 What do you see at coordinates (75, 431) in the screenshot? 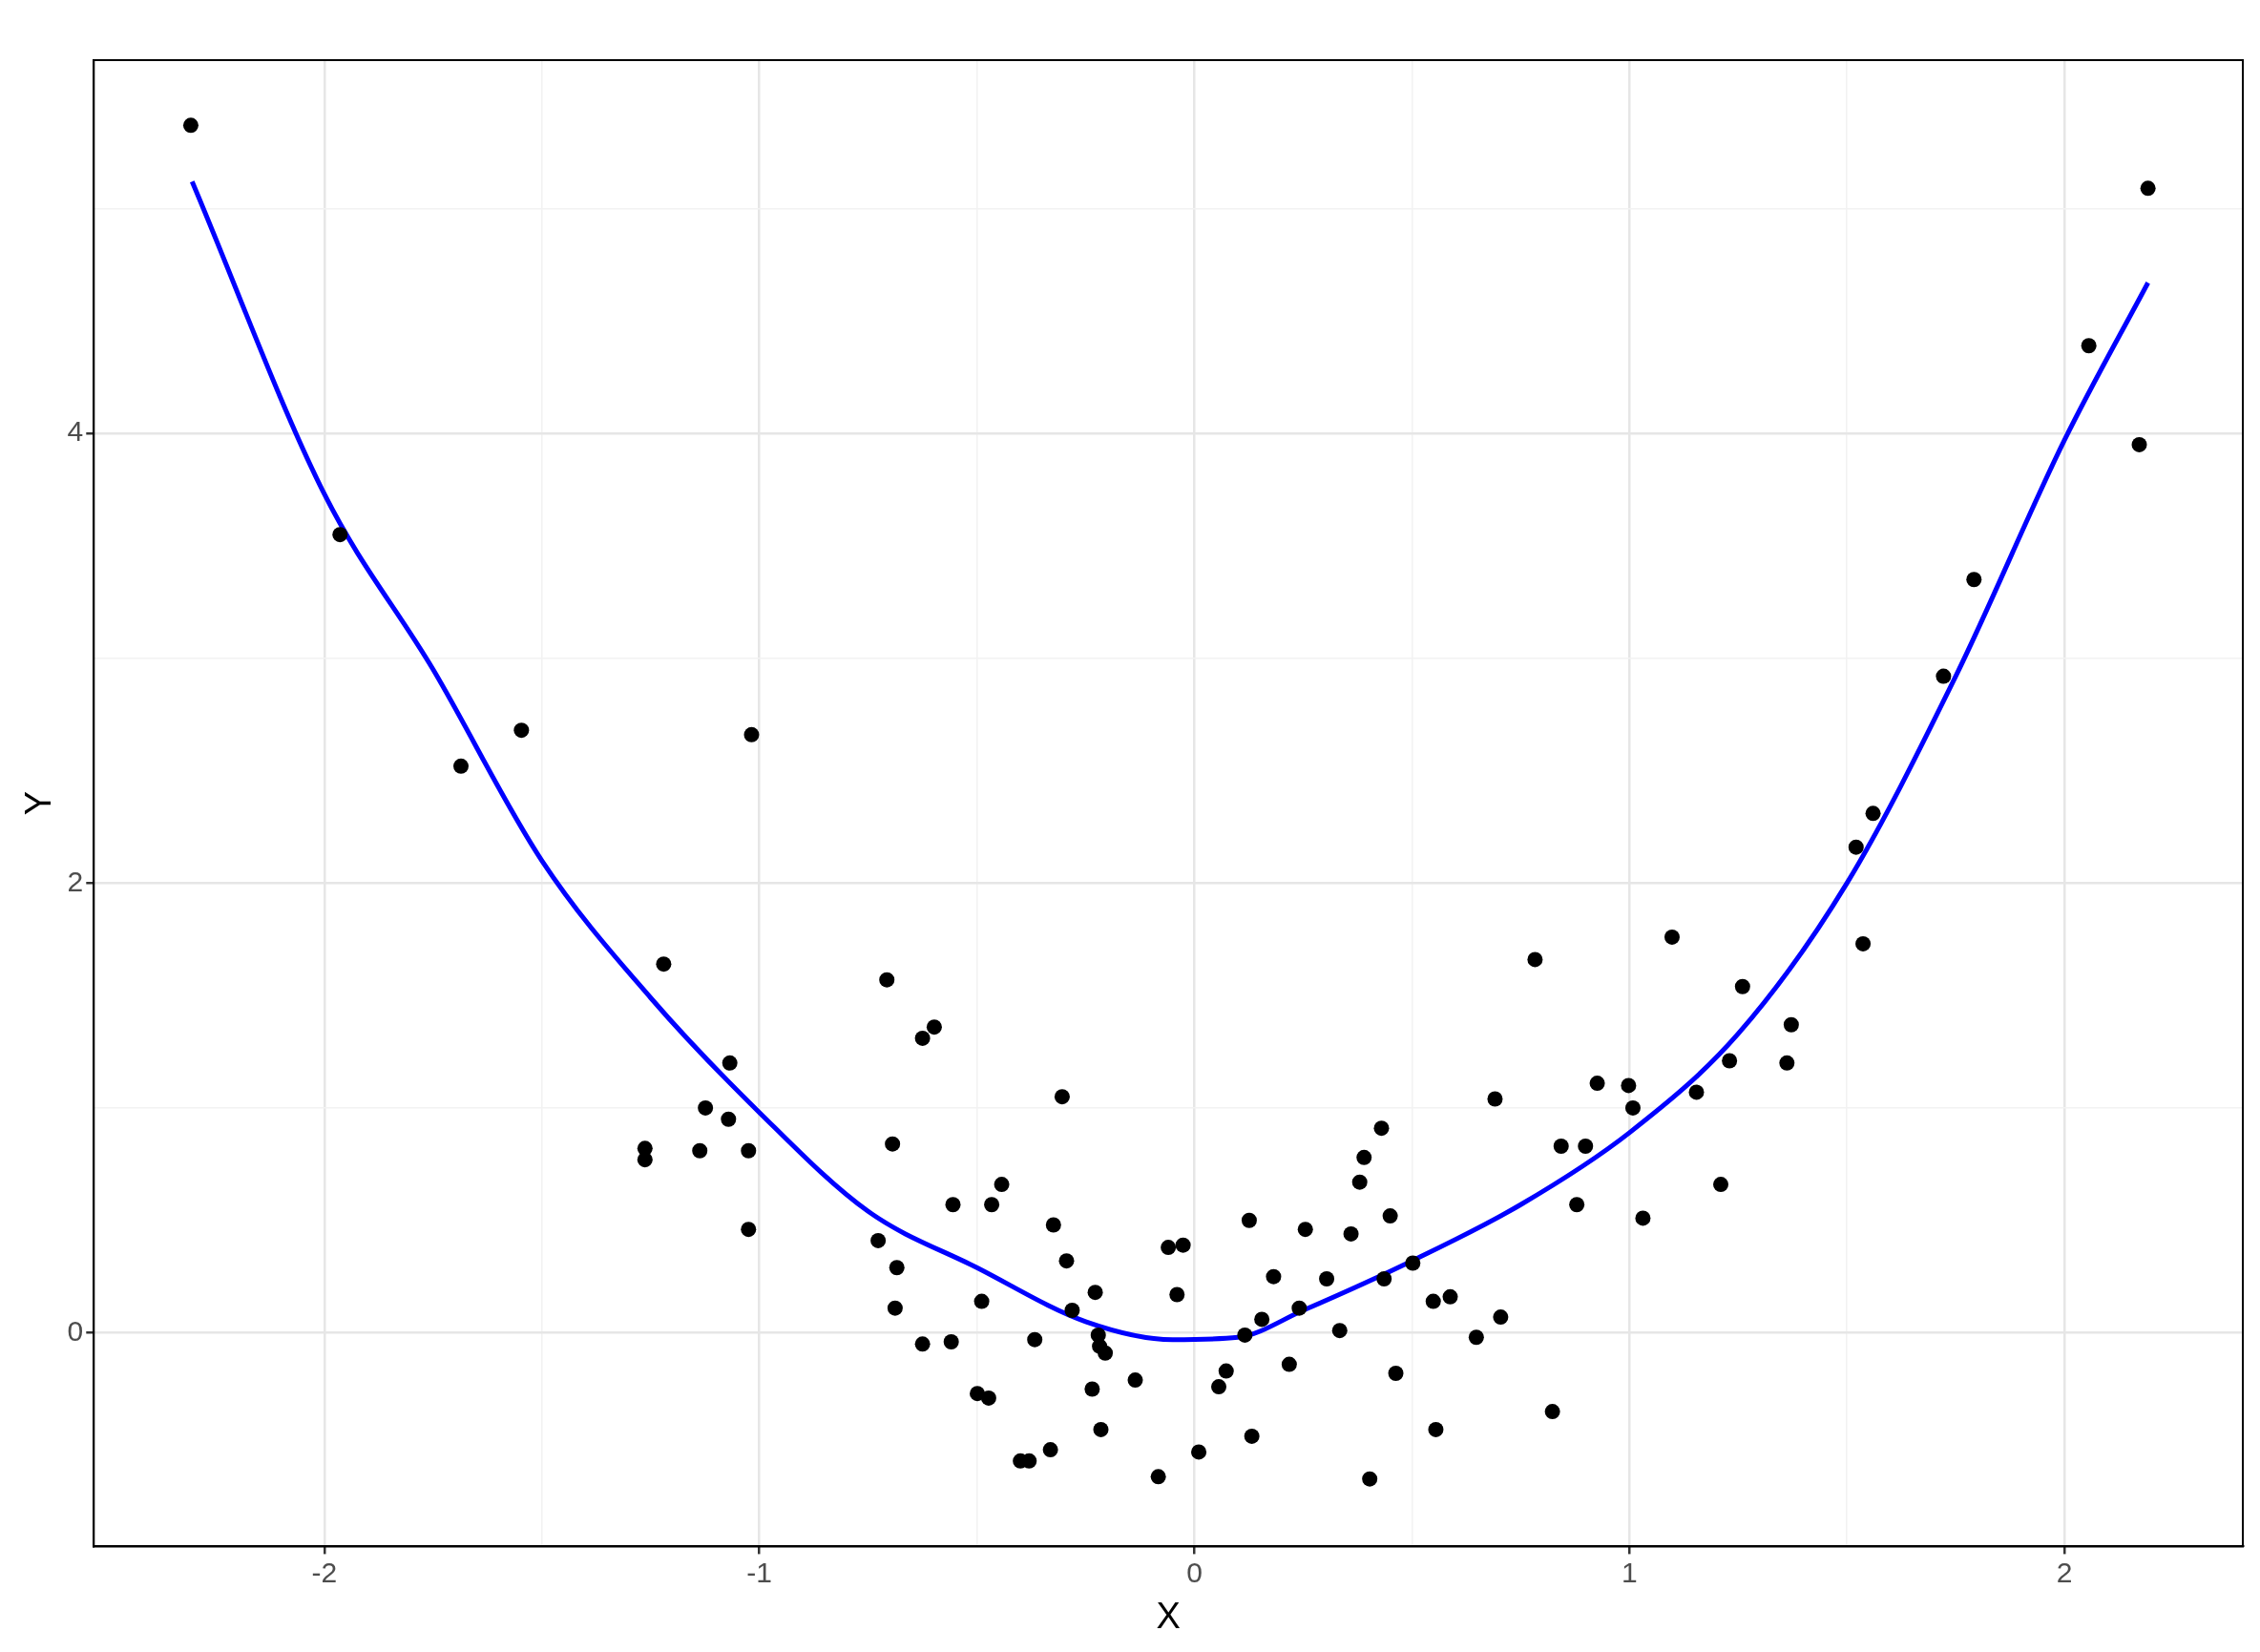
I see `y-tick-label: 4` at bounding box center [75, 431].